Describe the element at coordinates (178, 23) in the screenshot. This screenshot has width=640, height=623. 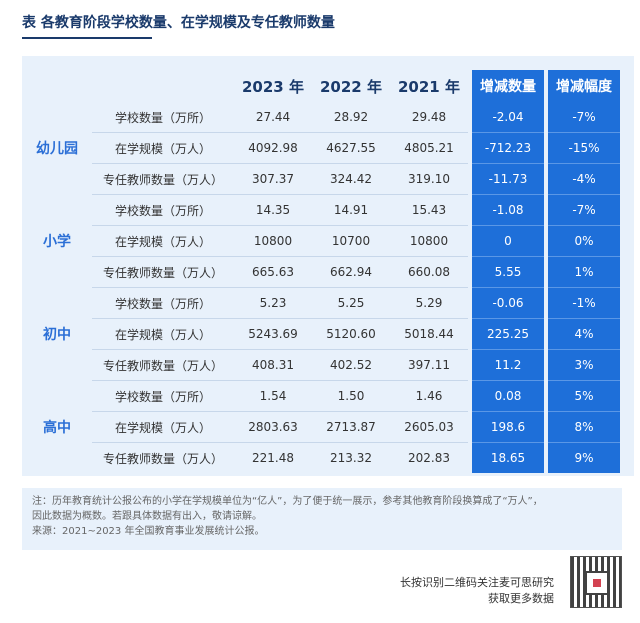
I see `table-title: 表 各教育阶段学校数量、在学规模及专任教师数量` at that location.